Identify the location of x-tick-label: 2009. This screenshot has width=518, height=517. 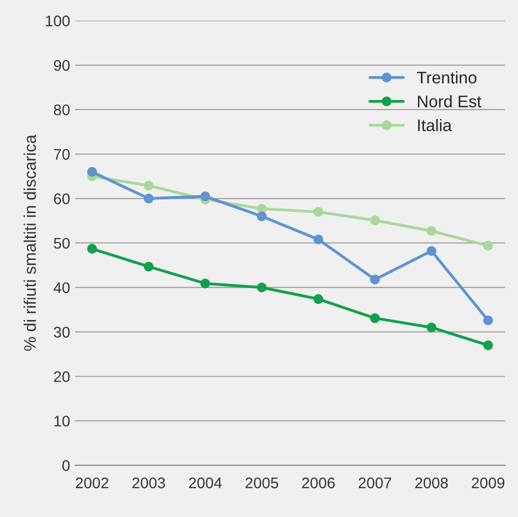
(488, 483).